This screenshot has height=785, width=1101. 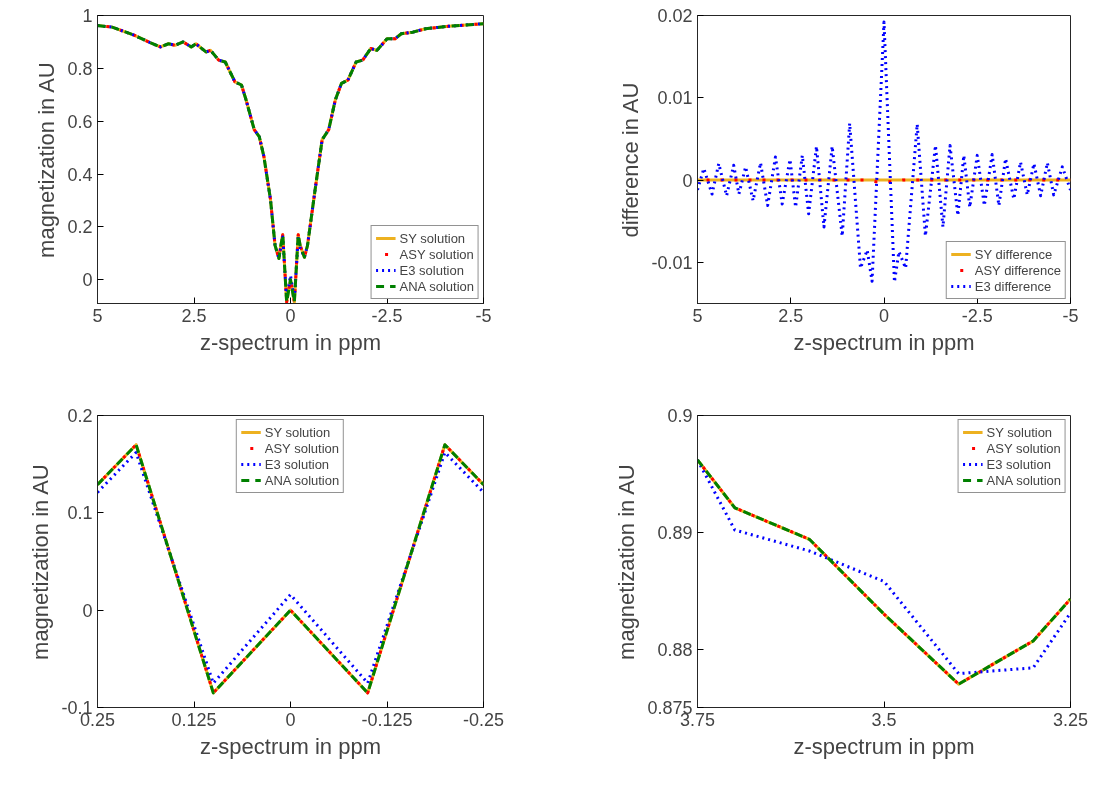 What do you see at coordinates (631, 160) in the screenshot?
I see `y-axis-title: difference in AU` at bounding box center [631, 160].